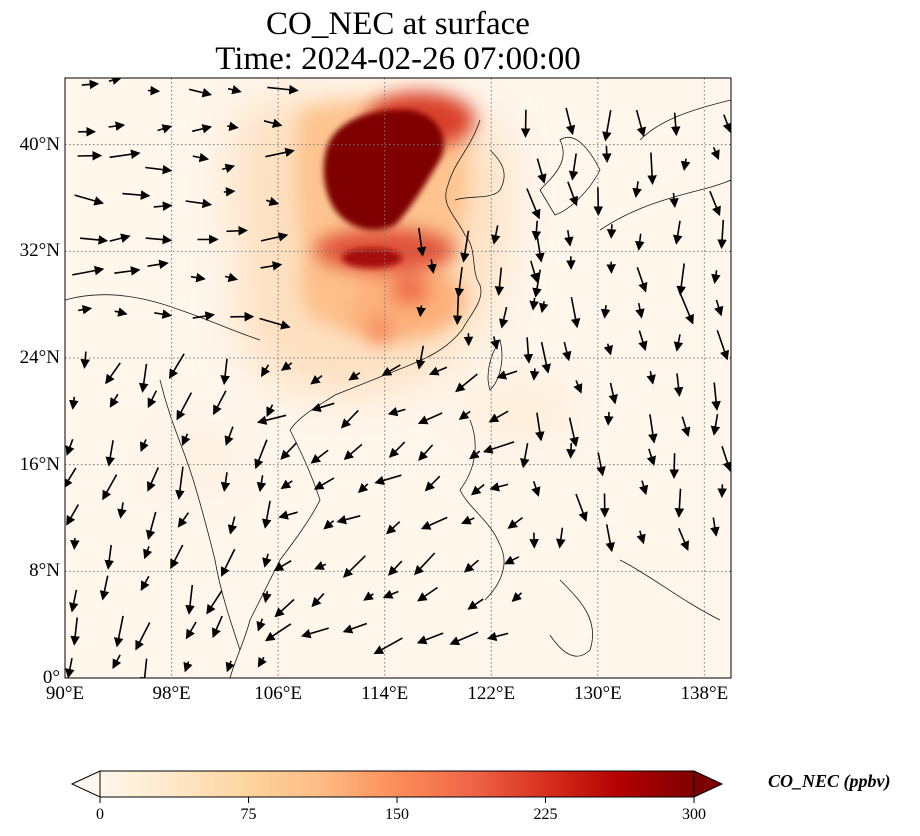 This screenshot has width=920, height=836. What do you see at coordinates (248, 814) in the screenshot?
I see `colorbar-tick-label: 75` at bounding box center [248, 814].